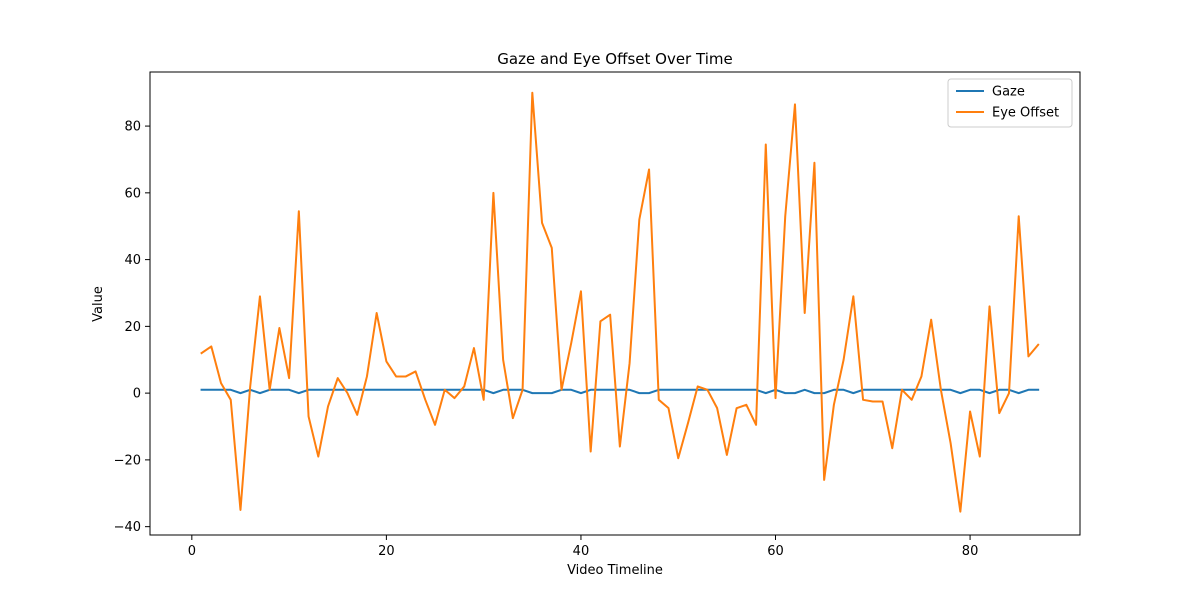  I want to click on x-axis-label: Video Timeline, so click(615, 570).